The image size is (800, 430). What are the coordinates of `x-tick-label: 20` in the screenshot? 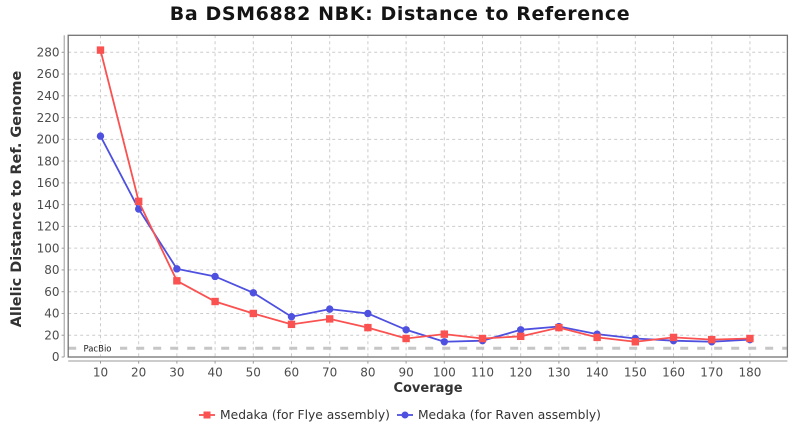 It's located at (138, 373).